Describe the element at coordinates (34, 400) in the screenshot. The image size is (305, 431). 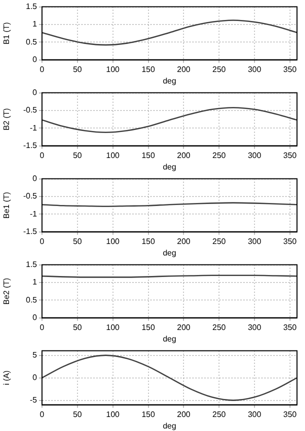
I see `y-tick-label: -5` at that location.